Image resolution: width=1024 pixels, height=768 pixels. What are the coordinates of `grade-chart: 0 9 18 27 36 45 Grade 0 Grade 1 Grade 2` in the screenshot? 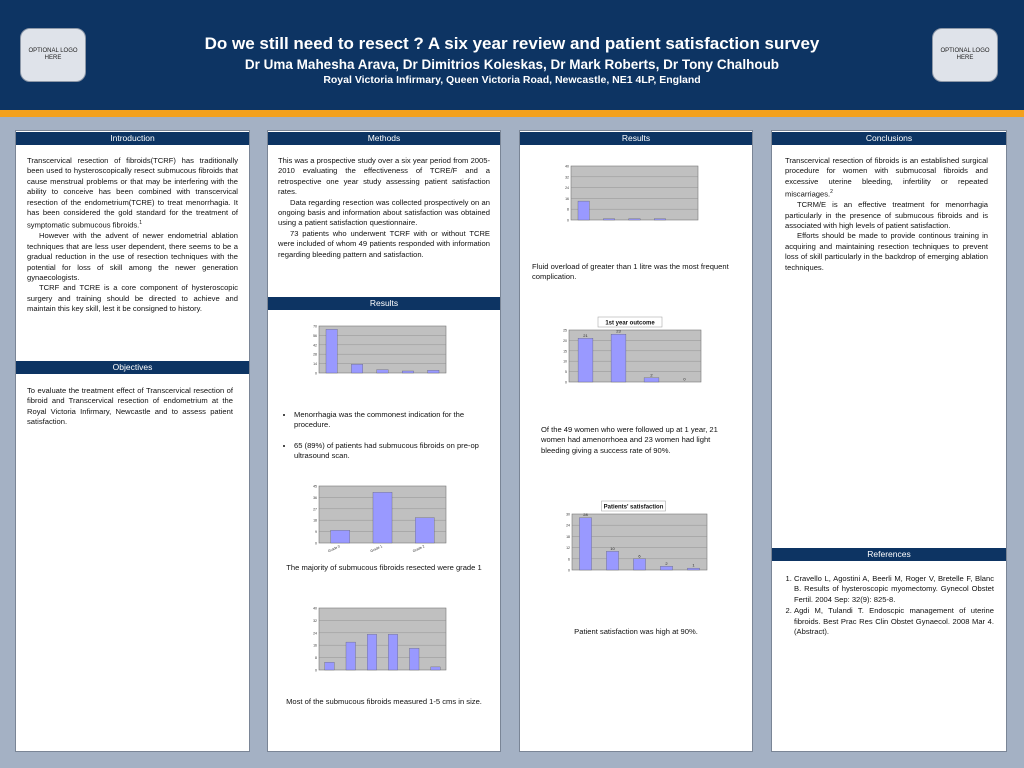 It's located at (380, 519).